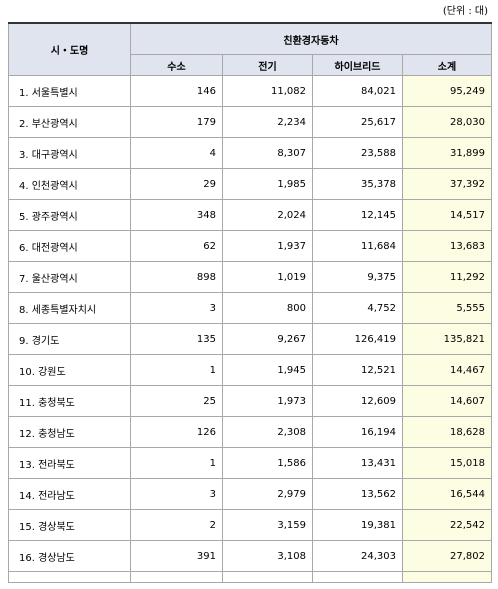 Image resolution: width=498 pixels, height=589 pixels. I want to click on value-cell: 1,586, so click(267, 463).